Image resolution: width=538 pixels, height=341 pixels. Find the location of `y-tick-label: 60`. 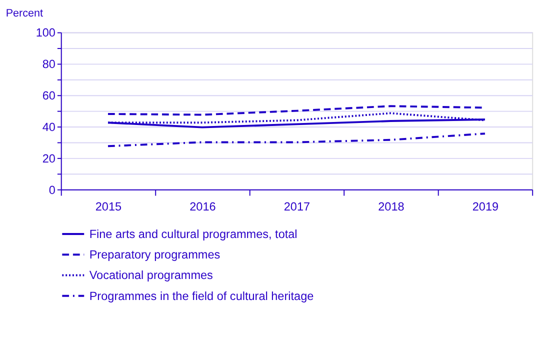

y-tick-label: 60 is located at coordinates (49, 96).